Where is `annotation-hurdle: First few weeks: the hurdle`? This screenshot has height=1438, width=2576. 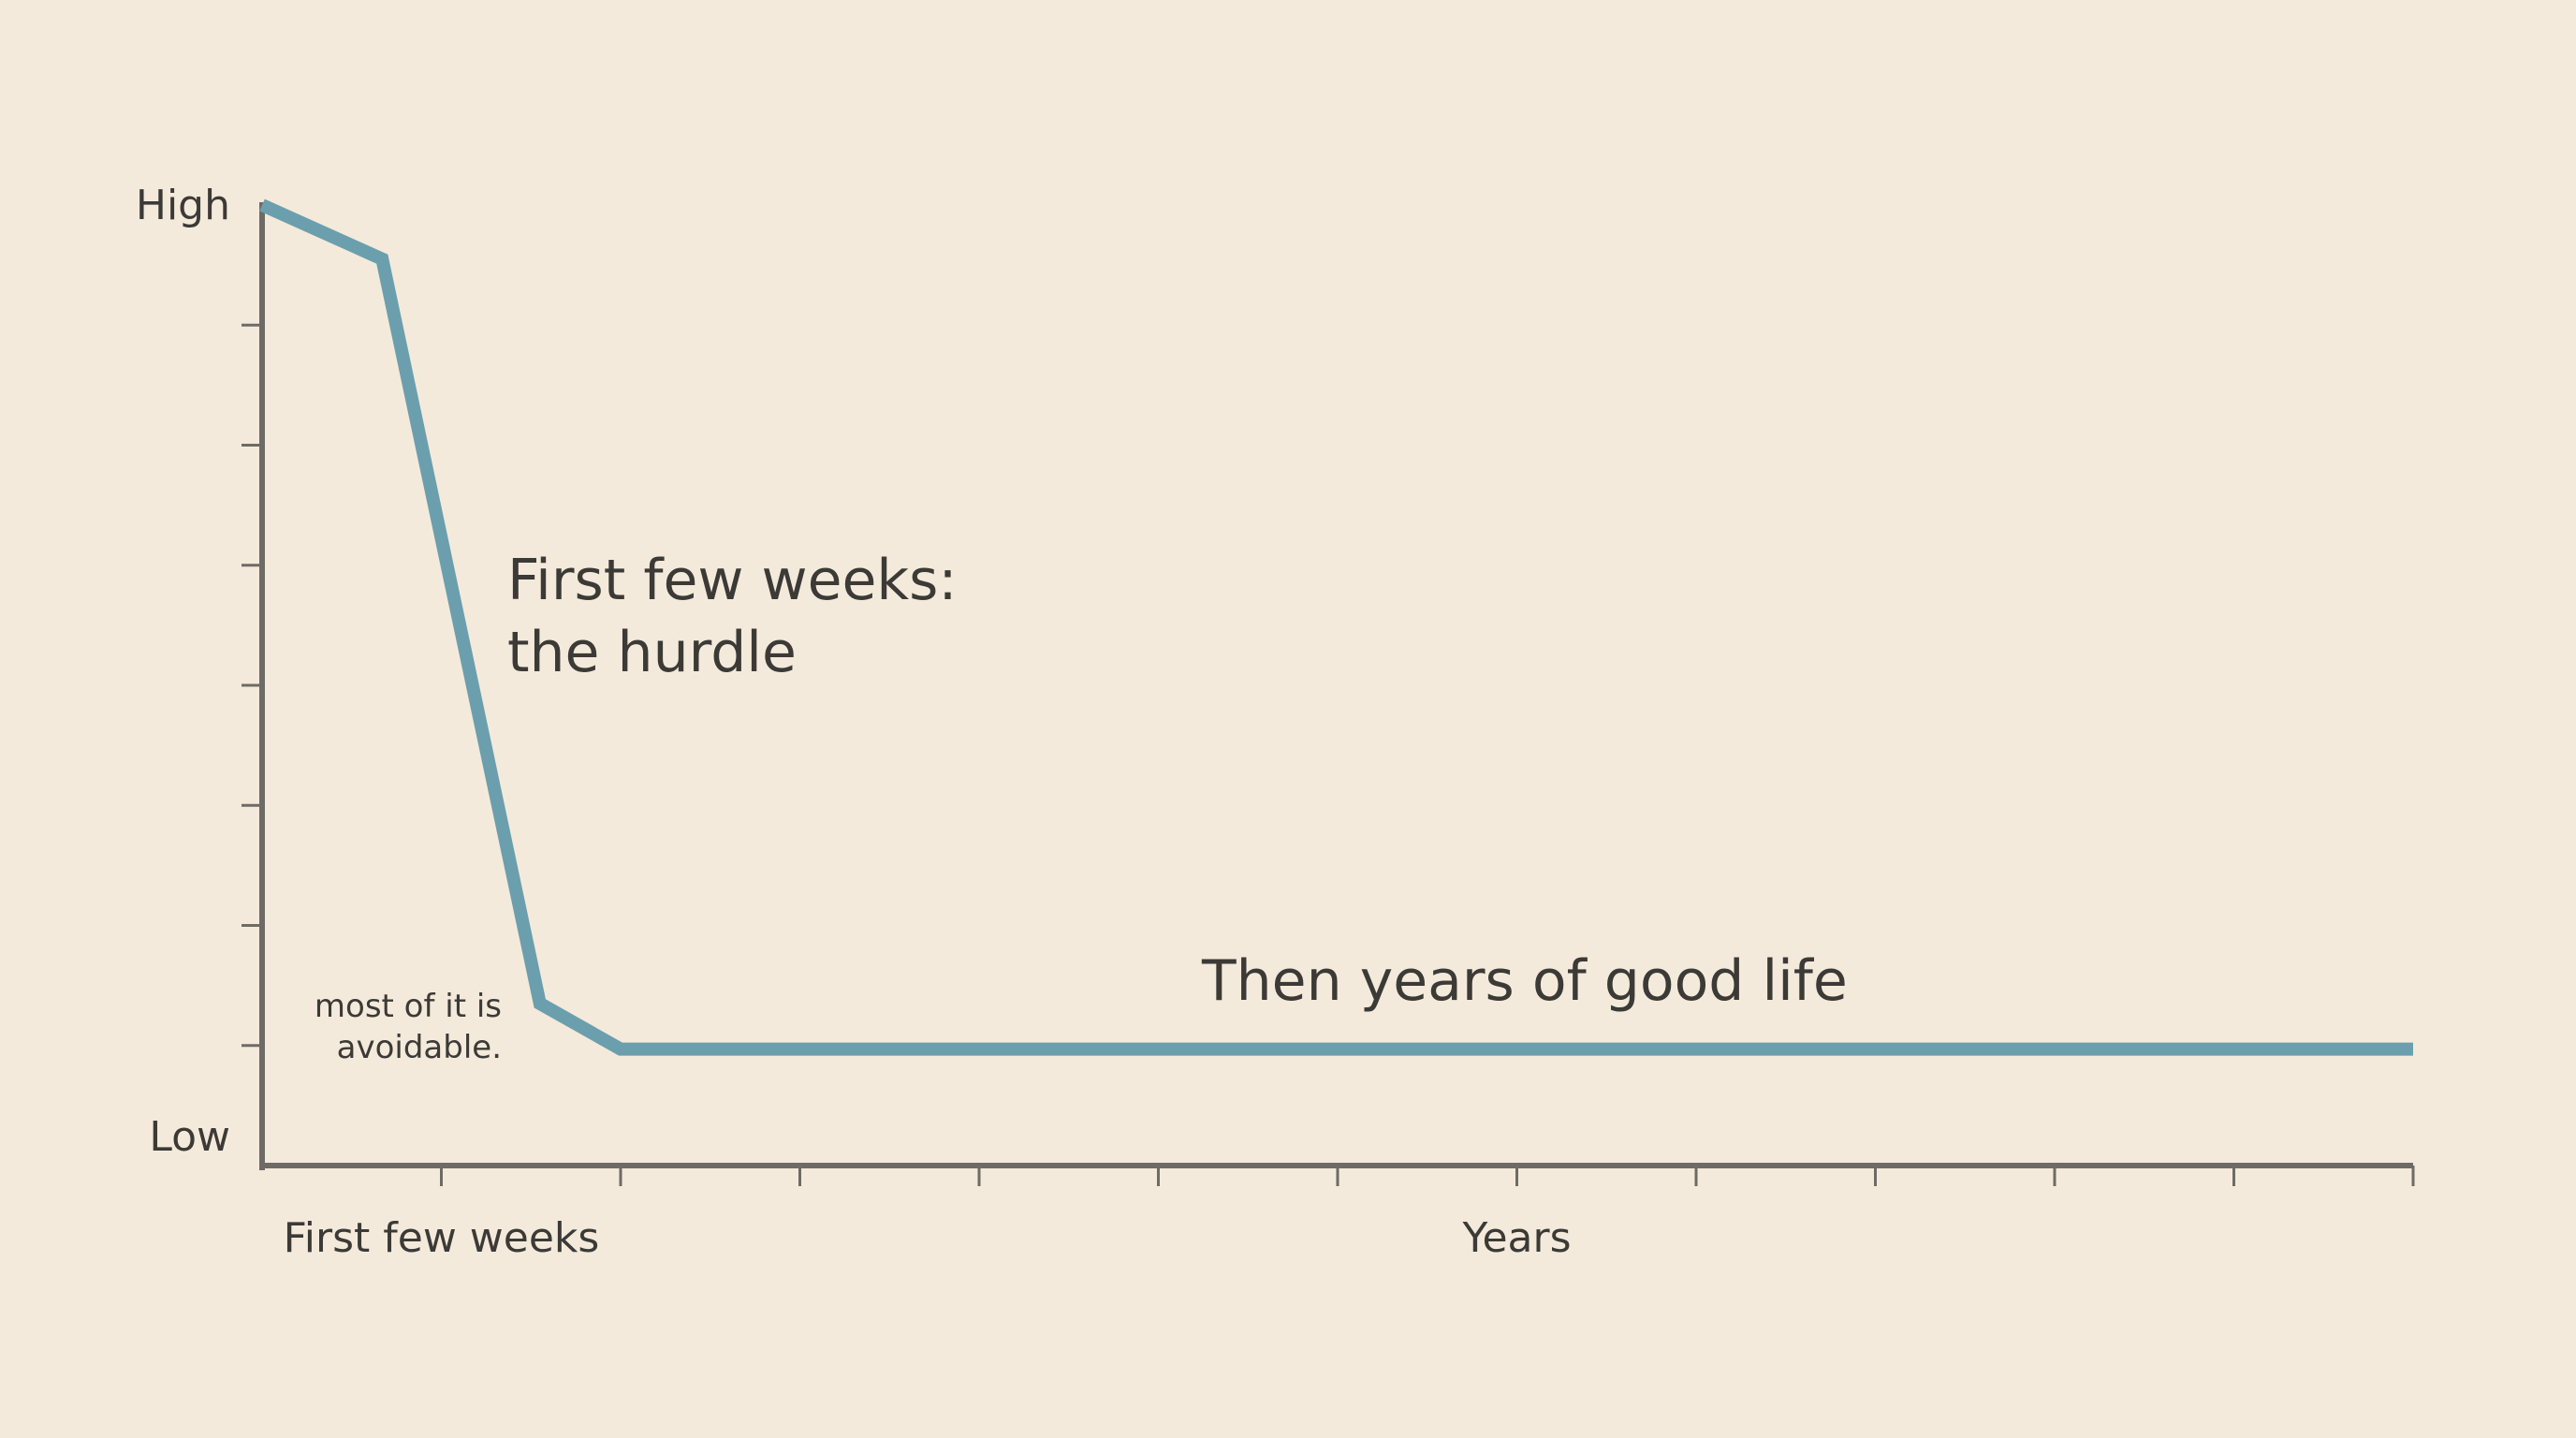
annotation-hurdle: First few weeks: the hurdle is located at coordinates (732, 616).